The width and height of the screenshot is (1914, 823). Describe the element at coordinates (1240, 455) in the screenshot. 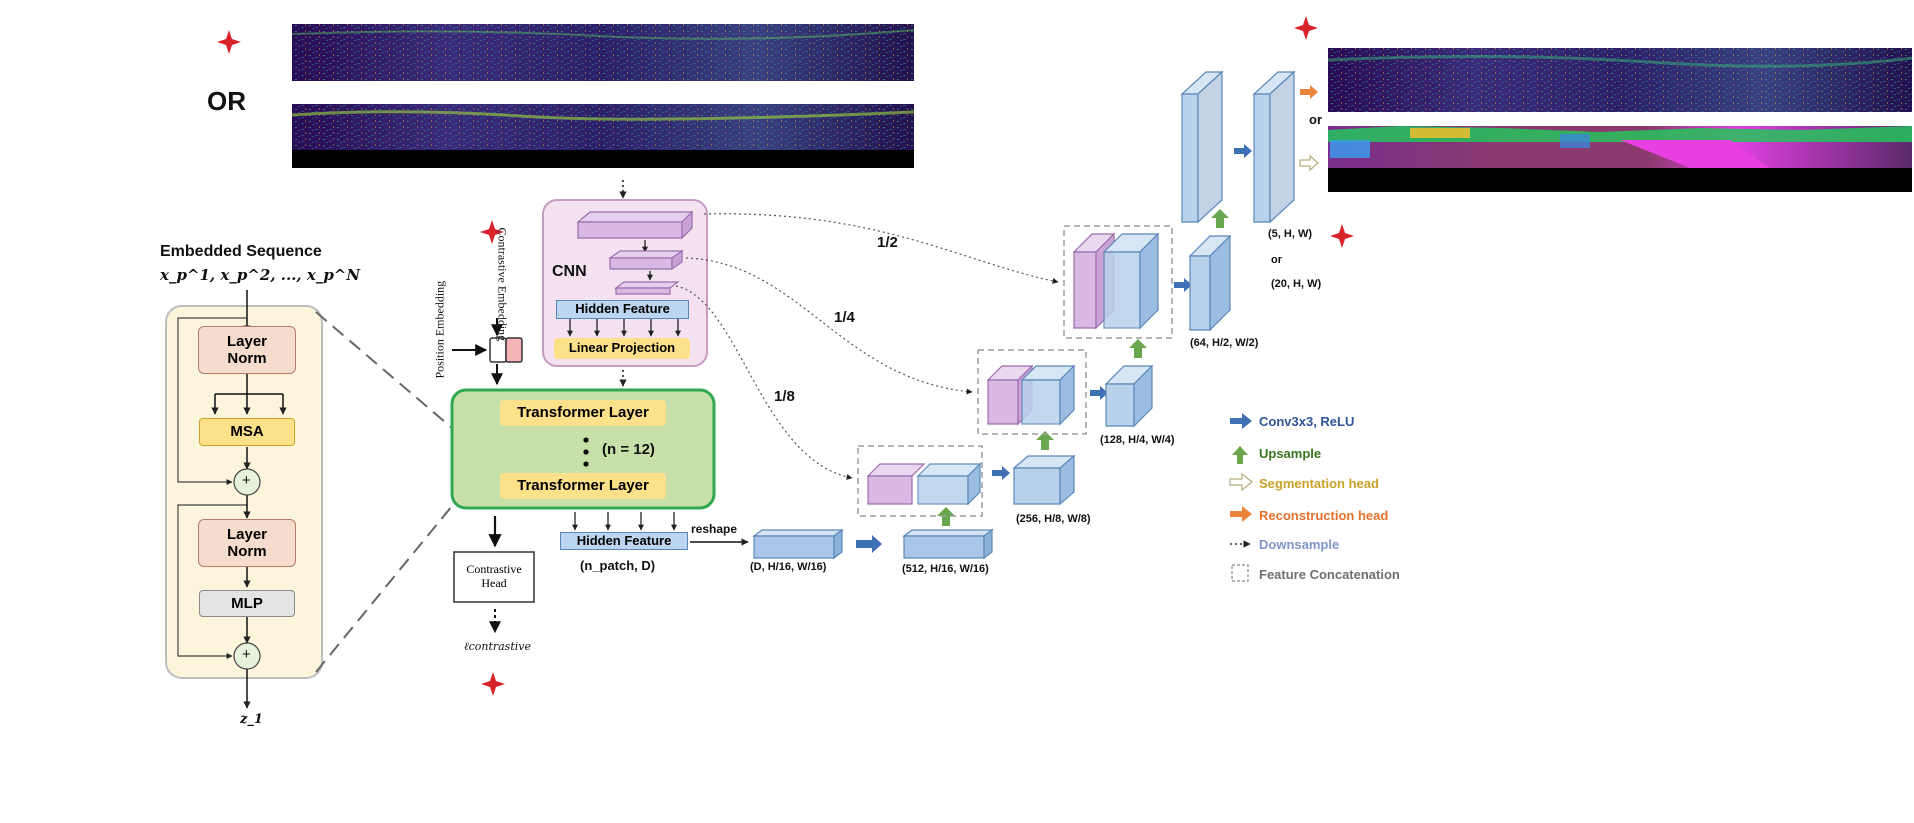

I see `legend-upsample-icon` at that location.